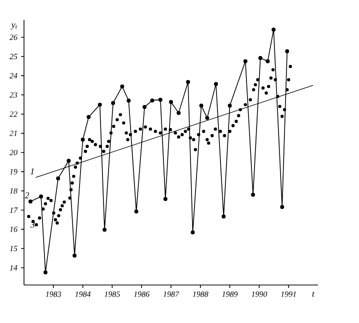  What do you see at coordinates (313, 294) in the screenshot?
I see `x-axis-title: t` at bounding box center [313, 294].